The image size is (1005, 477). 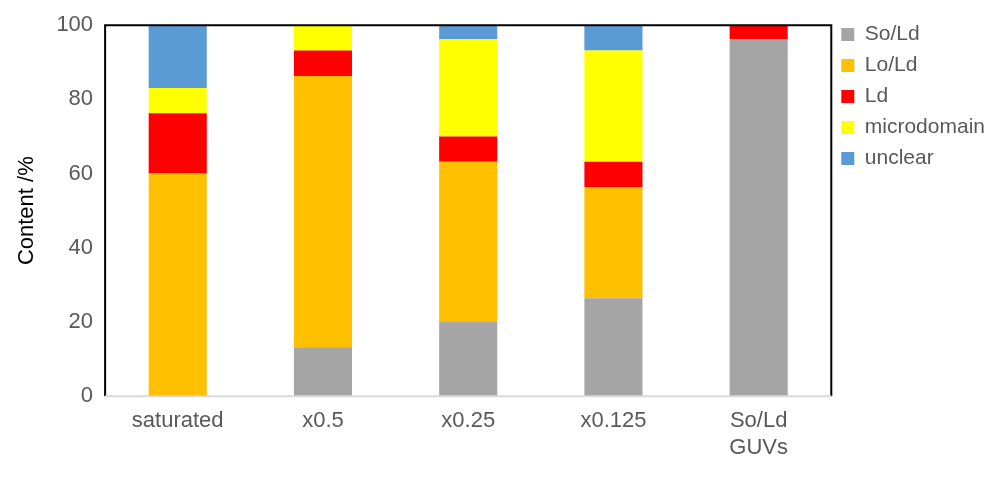 I want to click on legend-label: unclear, so click(x=899, y=157).